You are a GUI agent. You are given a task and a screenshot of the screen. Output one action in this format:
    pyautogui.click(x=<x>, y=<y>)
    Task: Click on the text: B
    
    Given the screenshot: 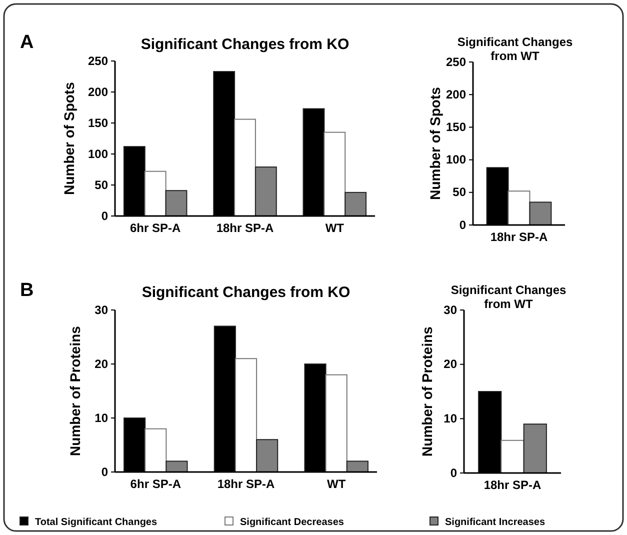 What is the action you would take?
    pyautogui.click(x=27, y=290)
    